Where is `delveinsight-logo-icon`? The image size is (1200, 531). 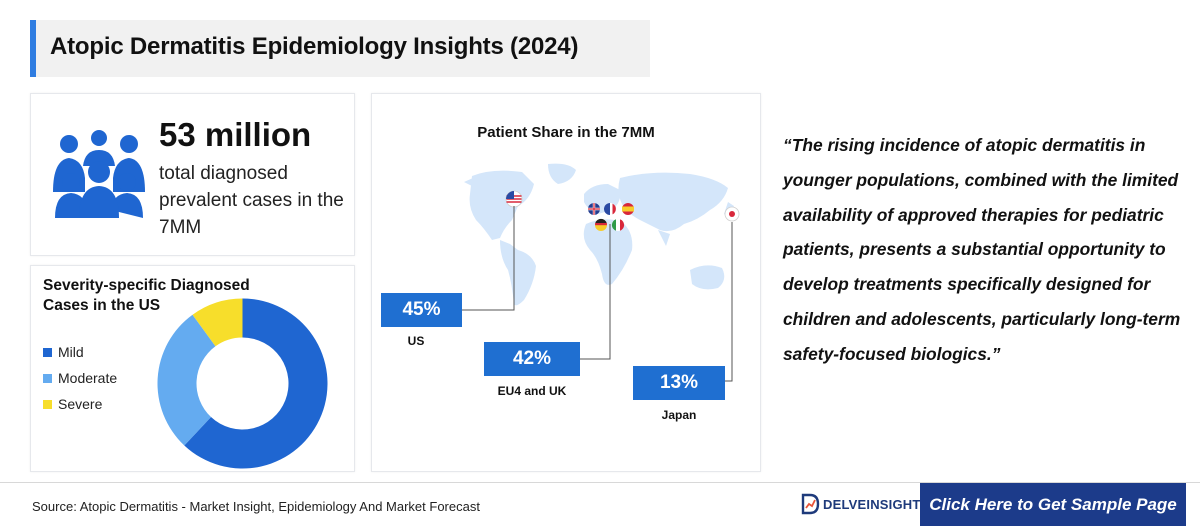 delveinsight-logo-icon is located at coordinates (810, 504).